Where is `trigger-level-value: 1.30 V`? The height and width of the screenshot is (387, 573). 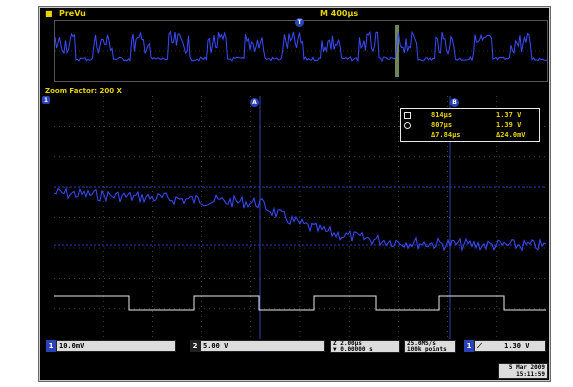 trigger-level-value: 1.30 V is located at coordinates (516, 346).